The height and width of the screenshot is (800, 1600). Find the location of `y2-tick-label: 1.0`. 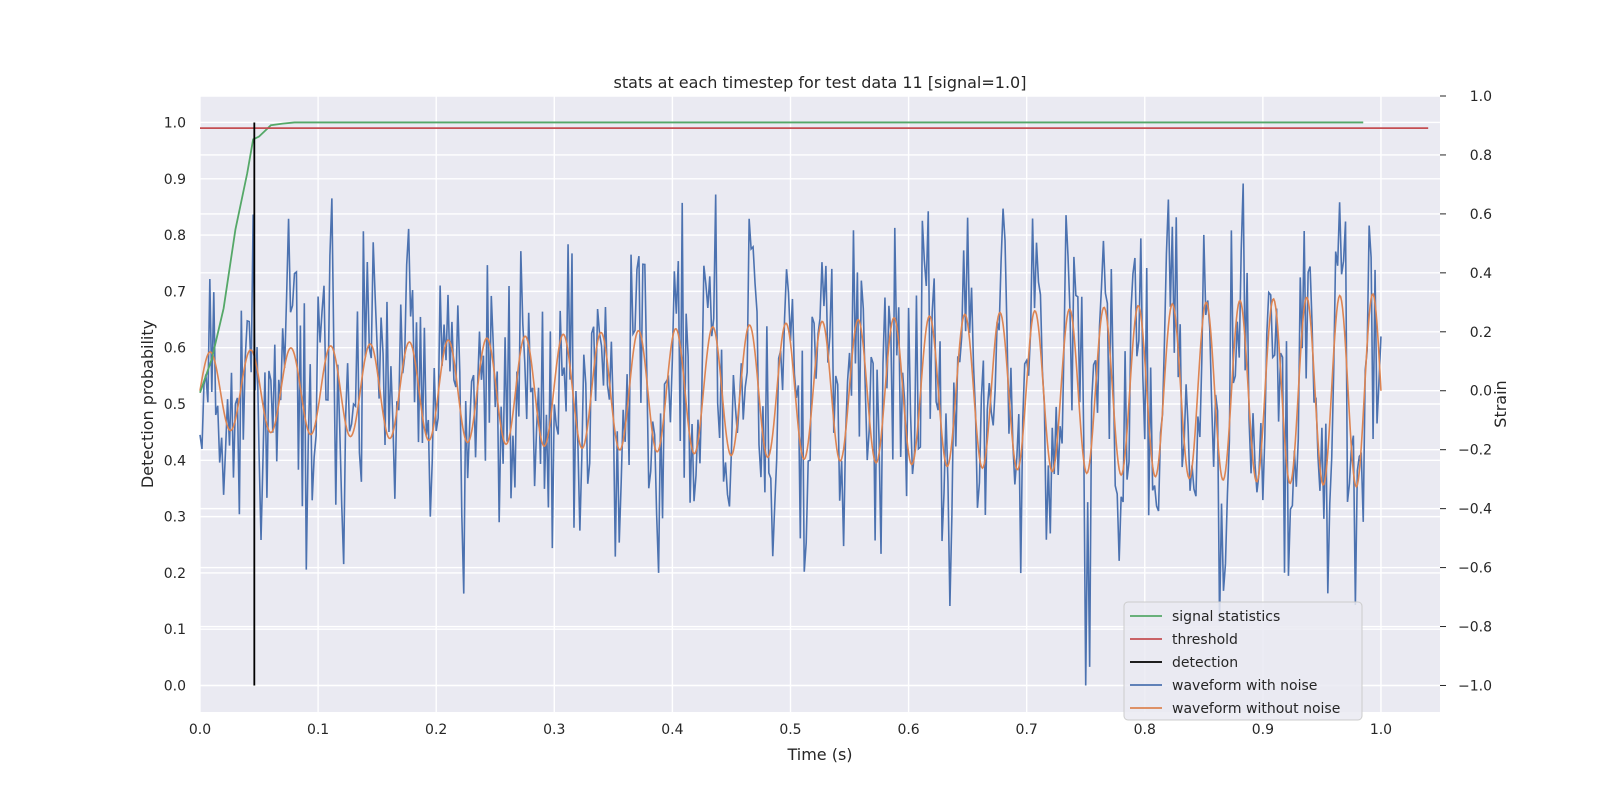

y2-tick-label: 1.0 is located at coordinates (1481, 97).